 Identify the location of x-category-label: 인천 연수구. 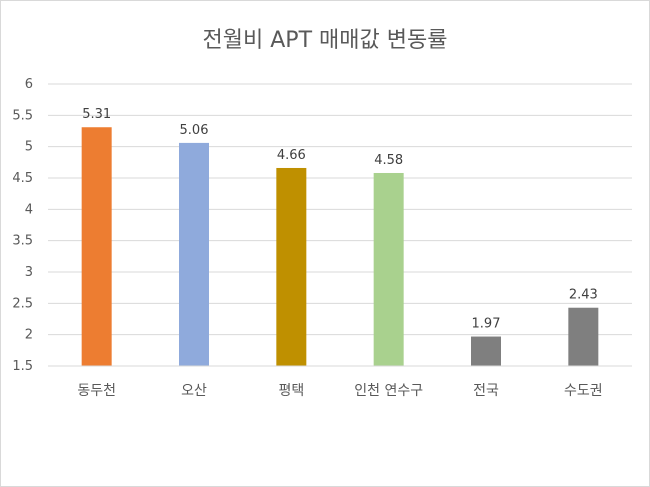
(388, 391).